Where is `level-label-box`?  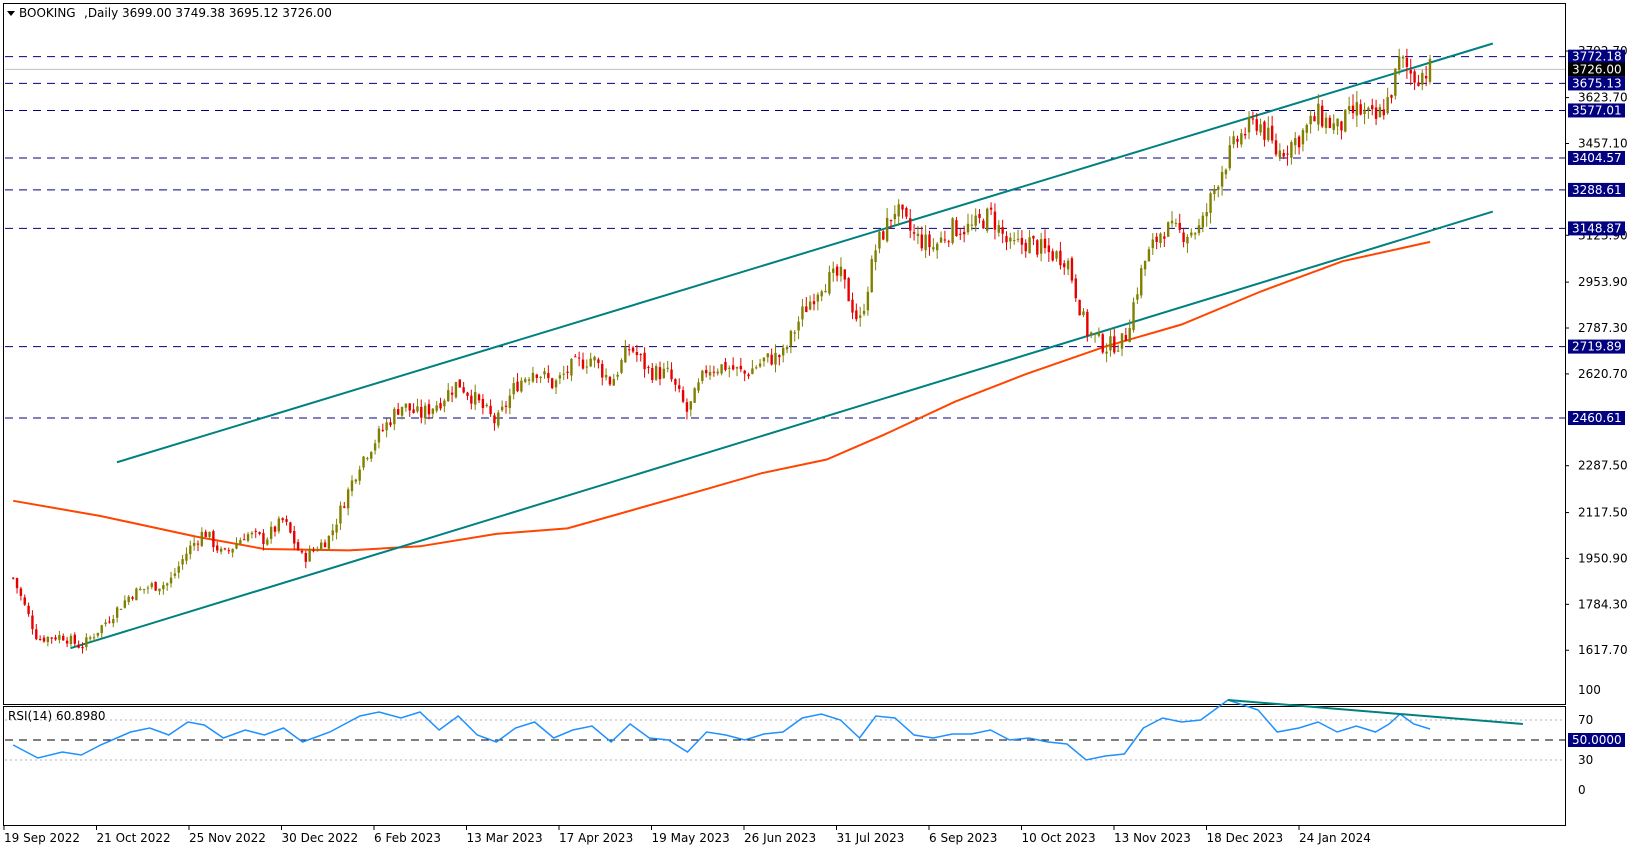 level-label-box is located at coordinates (1596, 110).